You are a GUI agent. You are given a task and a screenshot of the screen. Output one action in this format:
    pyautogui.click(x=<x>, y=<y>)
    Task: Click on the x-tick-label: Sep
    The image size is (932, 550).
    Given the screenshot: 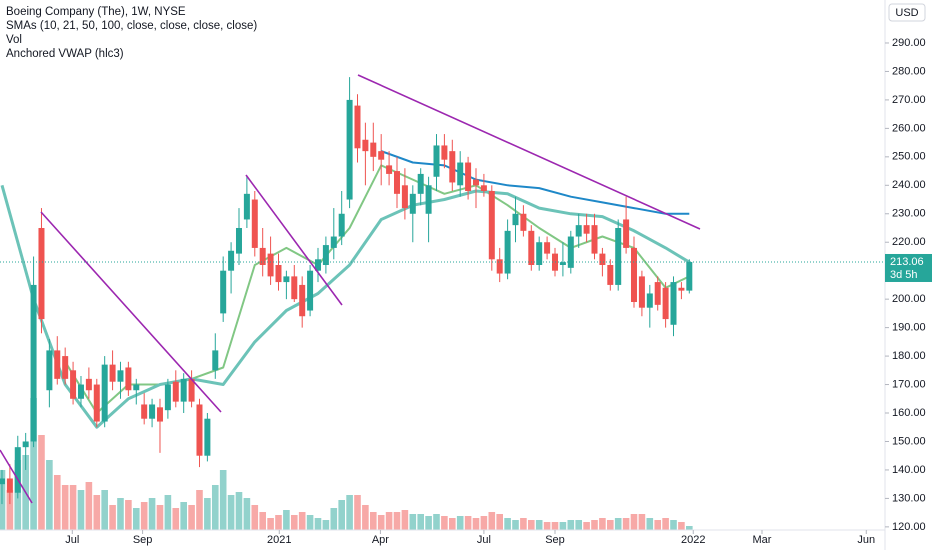 What is the action you would take?
    pyautogui.click(x=555, y=540)
    